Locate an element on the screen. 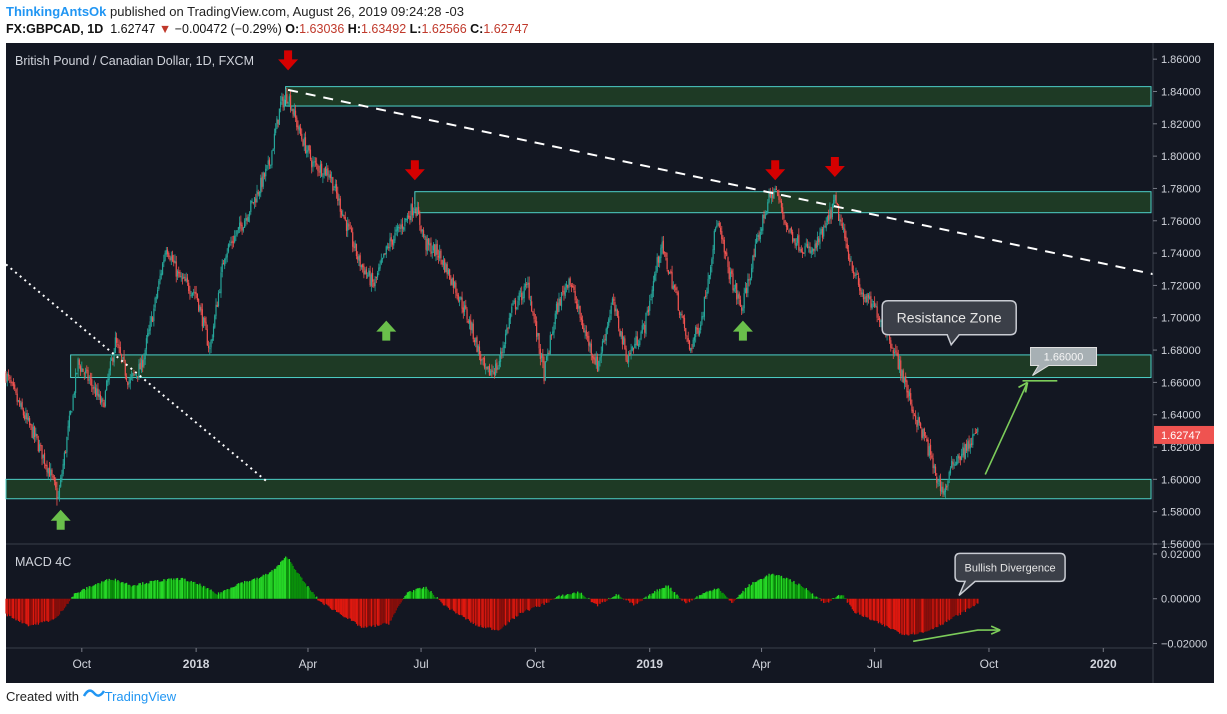 The image size is (1227, 714). price-tick-label: 1.68000 is located at coordinates (1181, 351).